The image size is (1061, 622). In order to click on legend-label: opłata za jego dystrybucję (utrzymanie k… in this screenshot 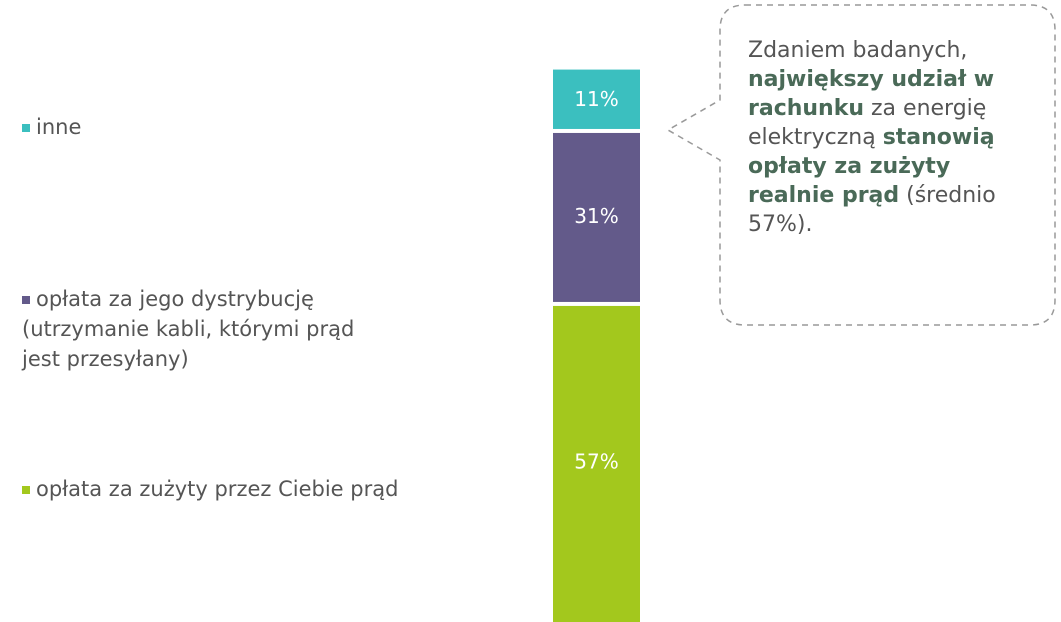, I will do `click(188, 329)`.